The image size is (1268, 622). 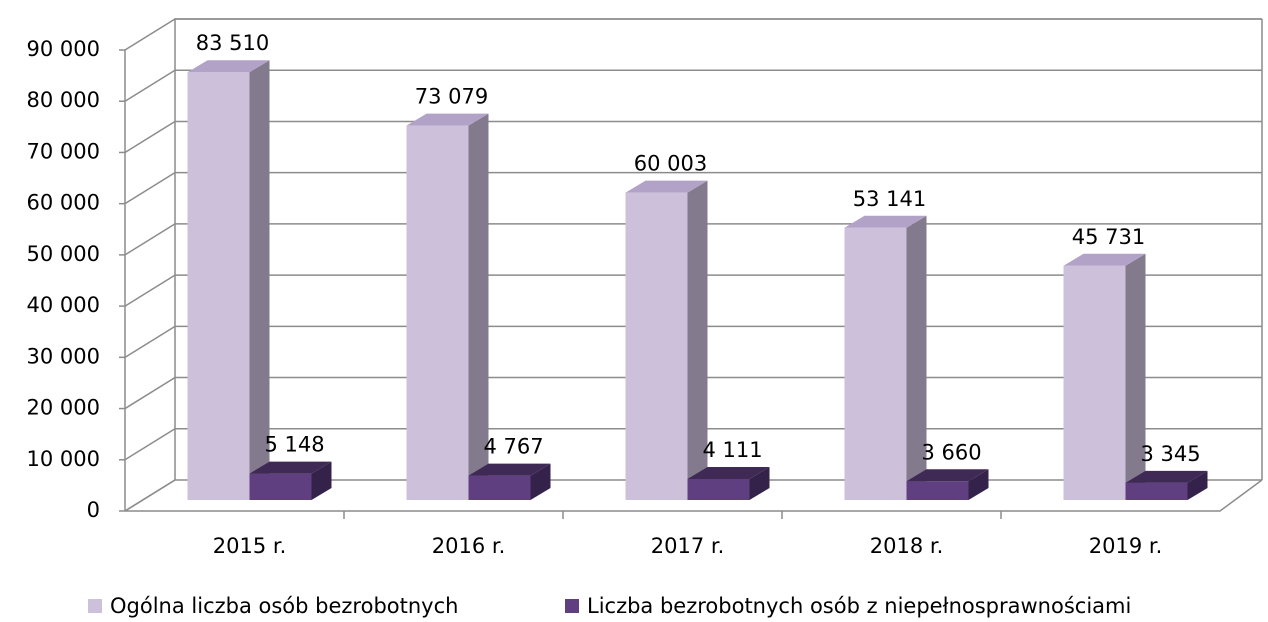 I want to click on value-label: 5 148, so click(x=294, y=445).